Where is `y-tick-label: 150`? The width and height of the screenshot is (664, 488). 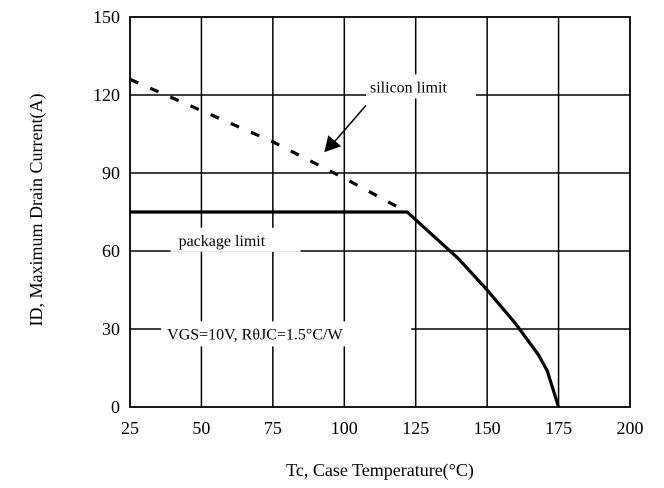 y-tick-label: 150 is located at coordinates (106, 17).